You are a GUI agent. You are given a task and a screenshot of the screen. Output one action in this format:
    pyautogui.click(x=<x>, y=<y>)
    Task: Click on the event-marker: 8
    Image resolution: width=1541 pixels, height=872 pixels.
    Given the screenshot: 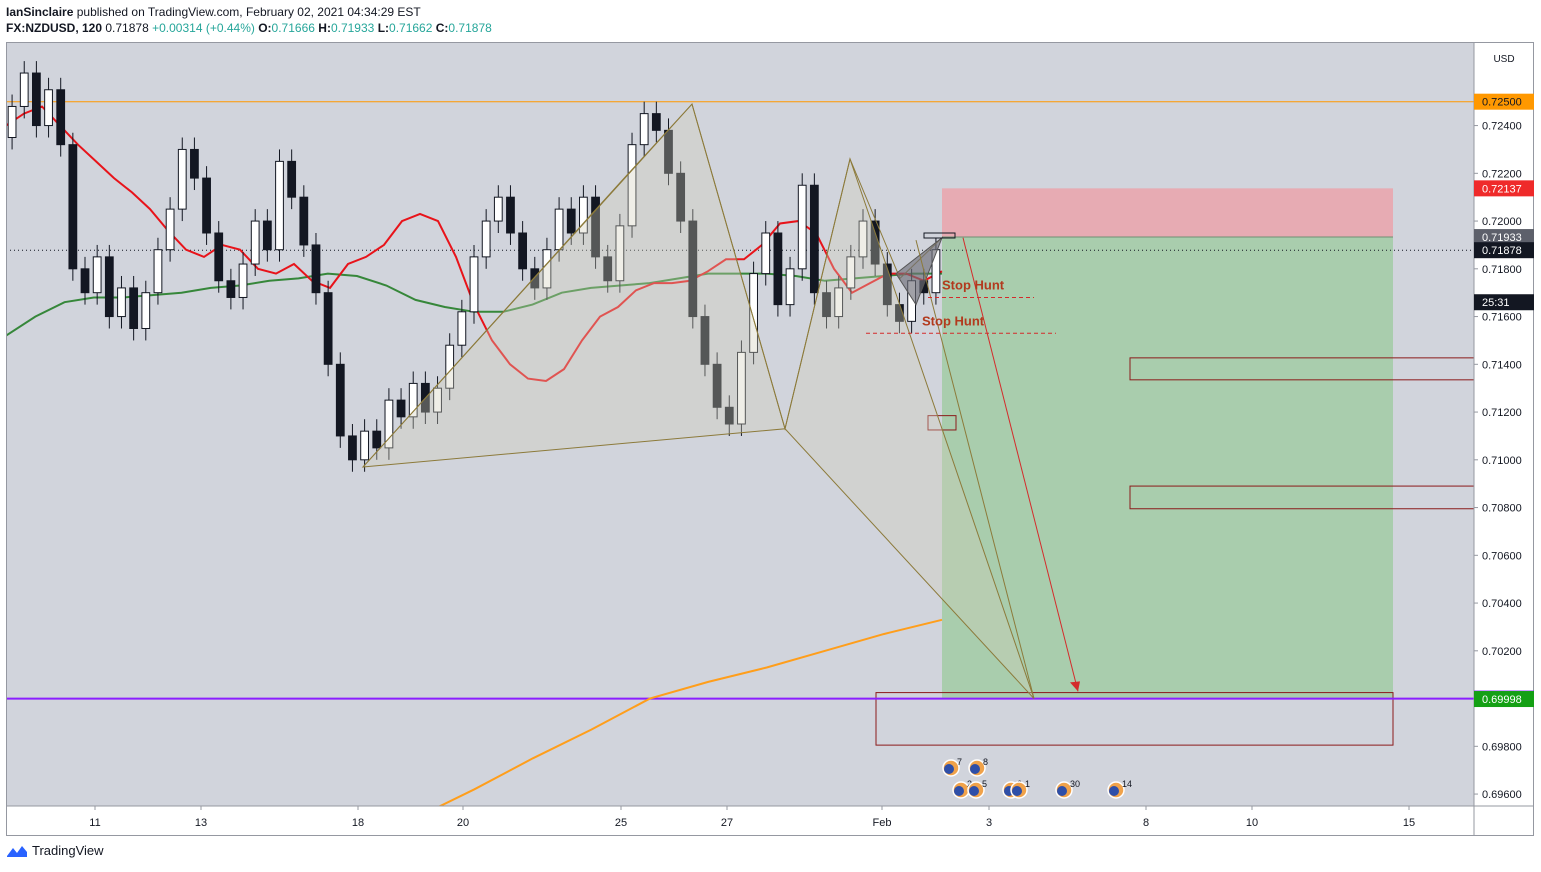 What is the action you would take?
    pyautogui.click(x=978, y=767)
    